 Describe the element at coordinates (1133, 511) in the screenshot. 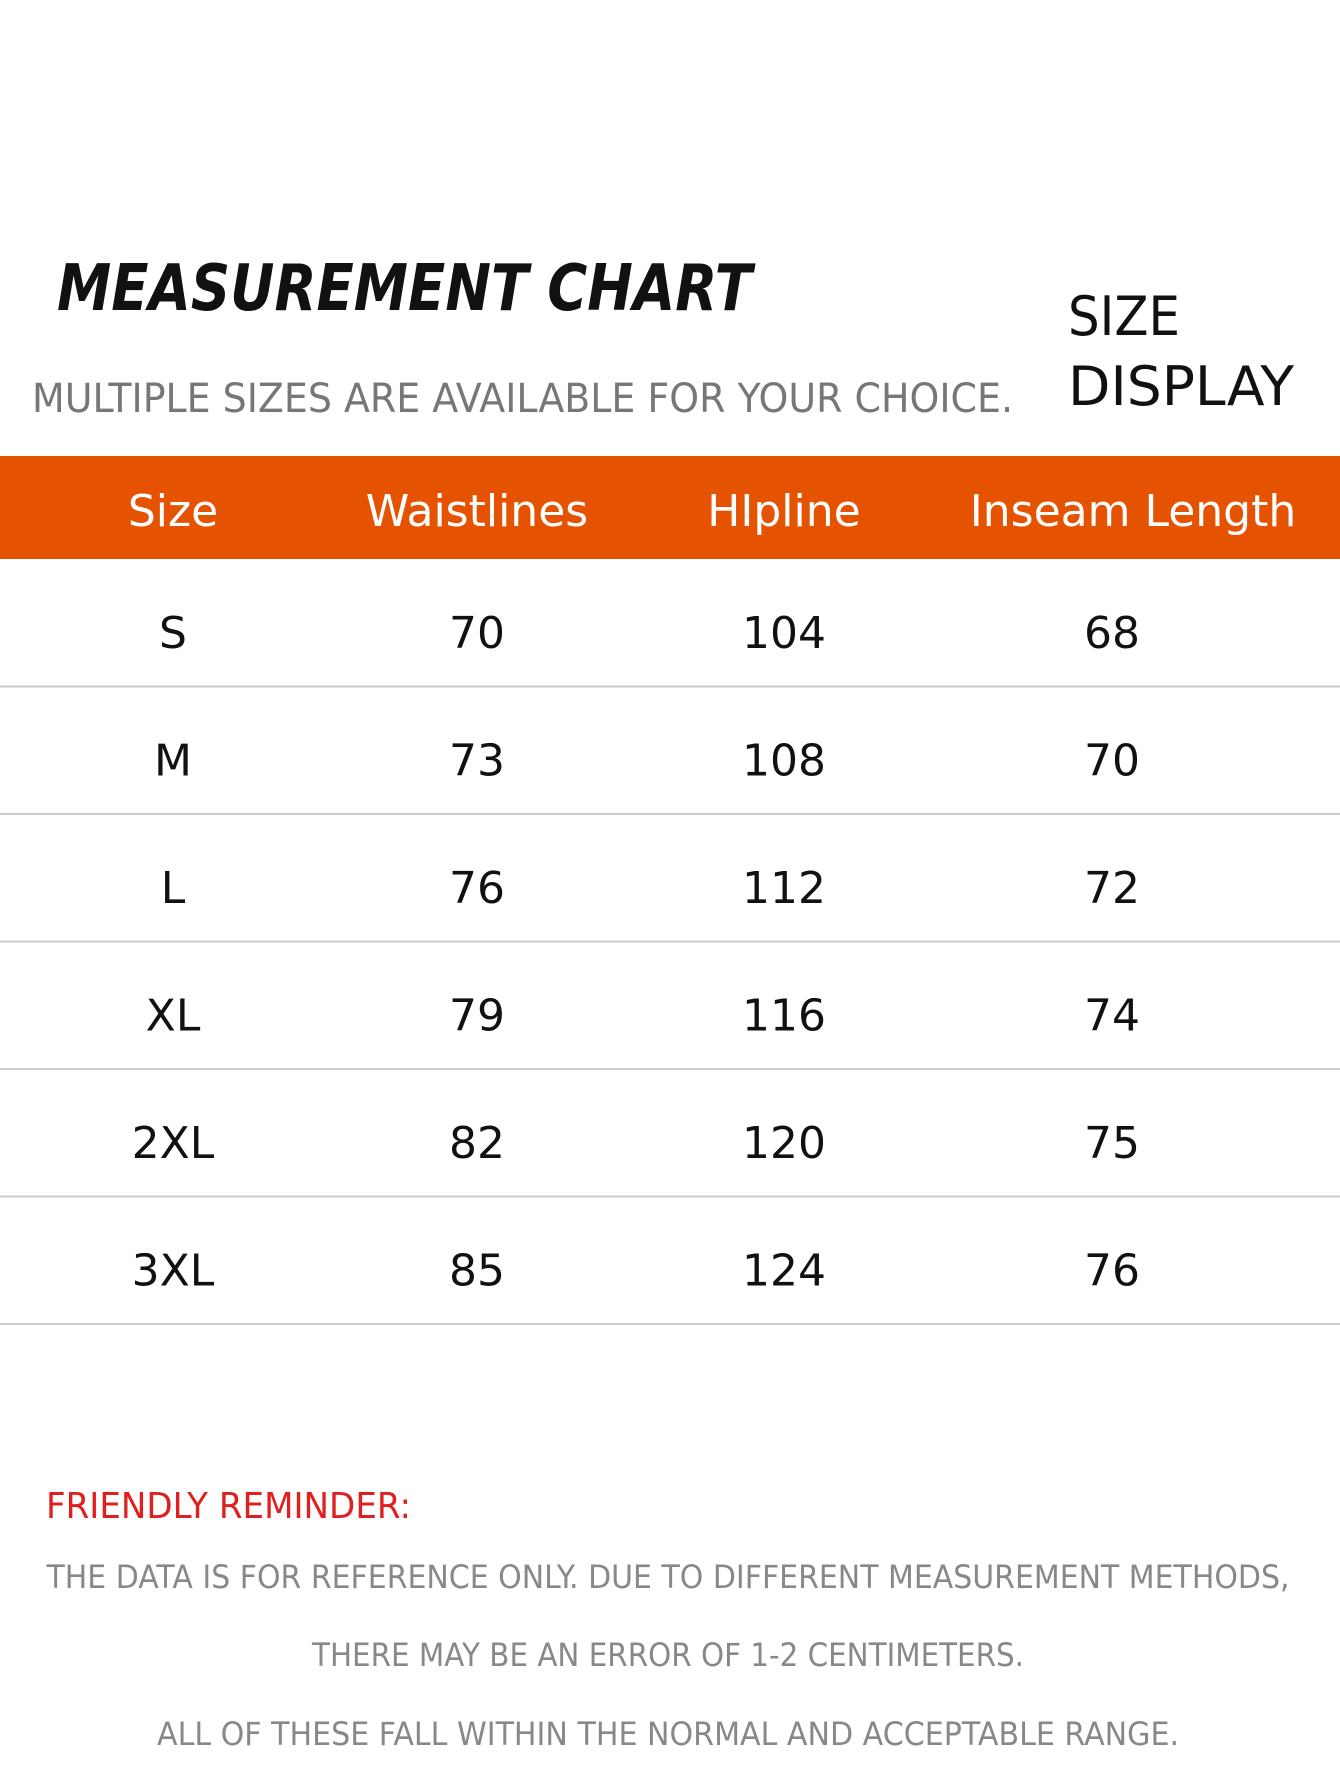

I see `column-header: Inseam Length` at that location.